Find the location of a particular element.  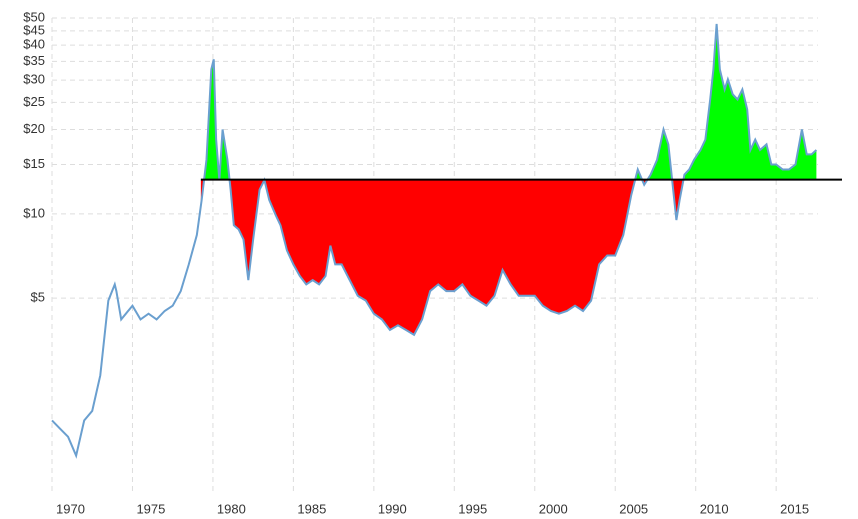

x-tick-label: 1980 is located at coordinates (231, 508).